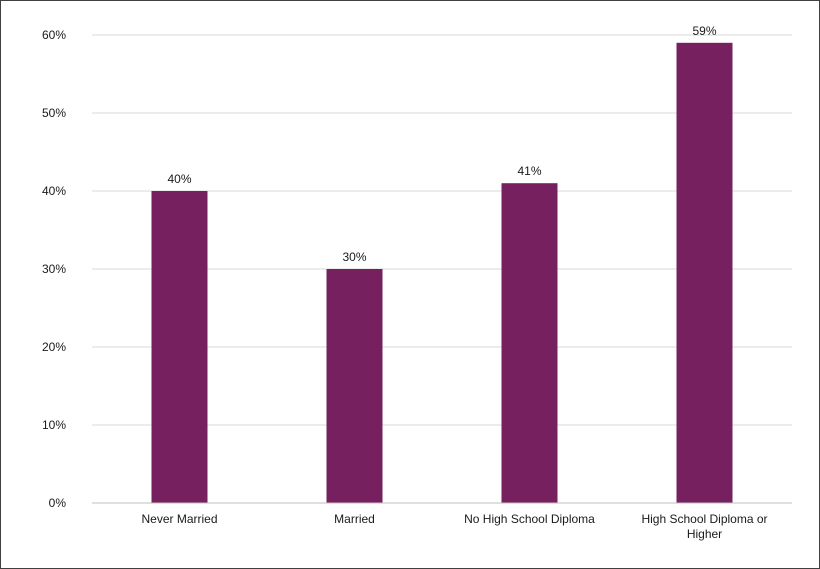 The width and height of the screenshot is (820, 569). Describe the element at coordinates (54, 425) in the screenshot. I see `y-tick-label: 10%` at that location.